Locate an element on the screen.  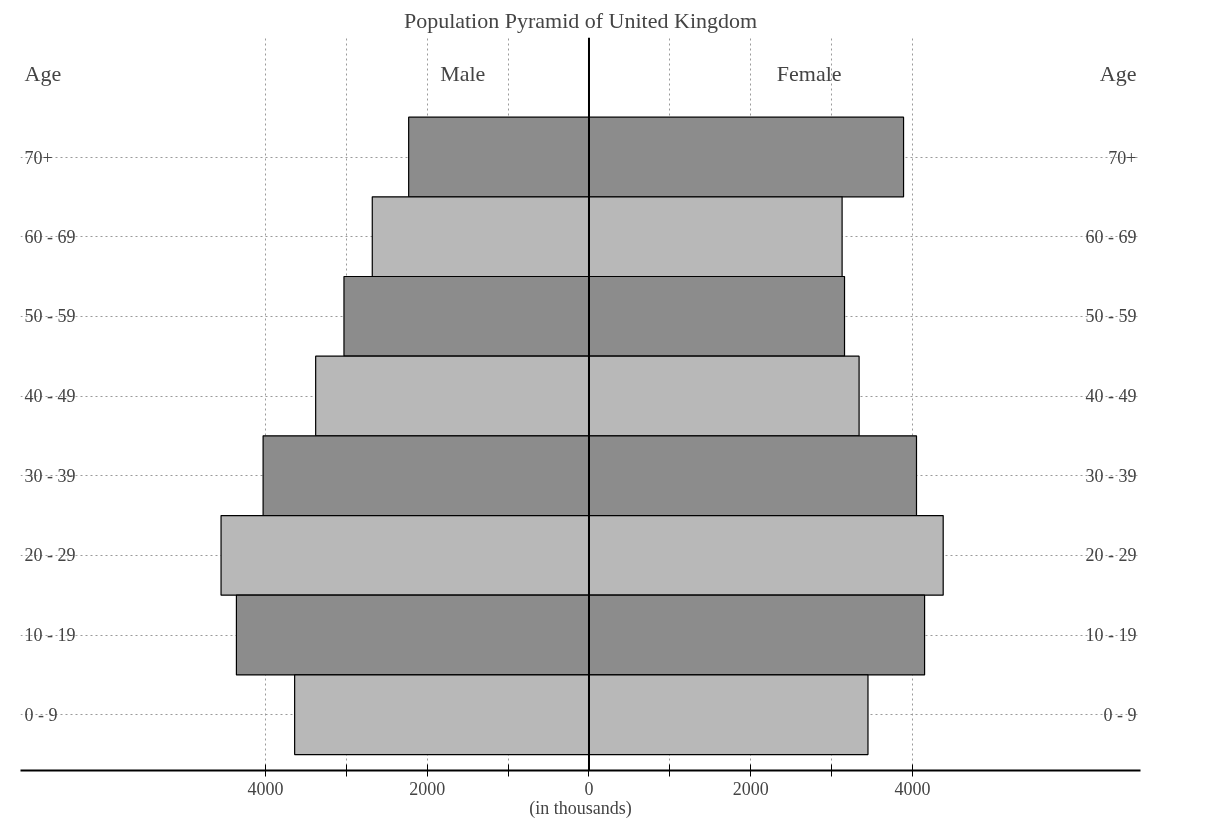
y-tick-label: 10 - 19 is located at coordinates (50, 635).